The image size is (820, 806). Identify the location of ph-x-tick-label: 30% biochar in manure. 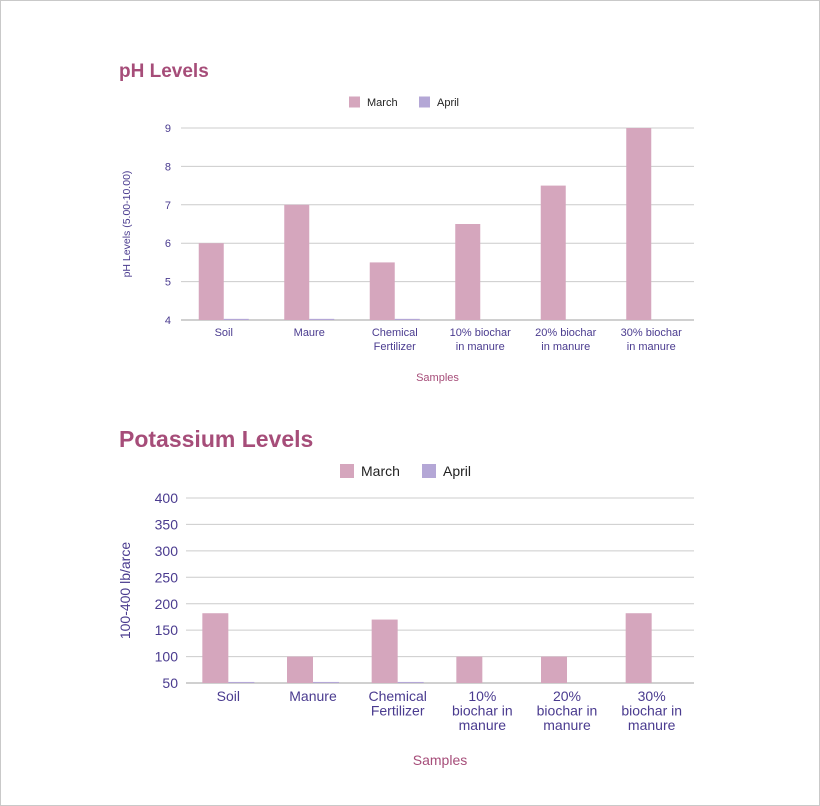
(651, 340).